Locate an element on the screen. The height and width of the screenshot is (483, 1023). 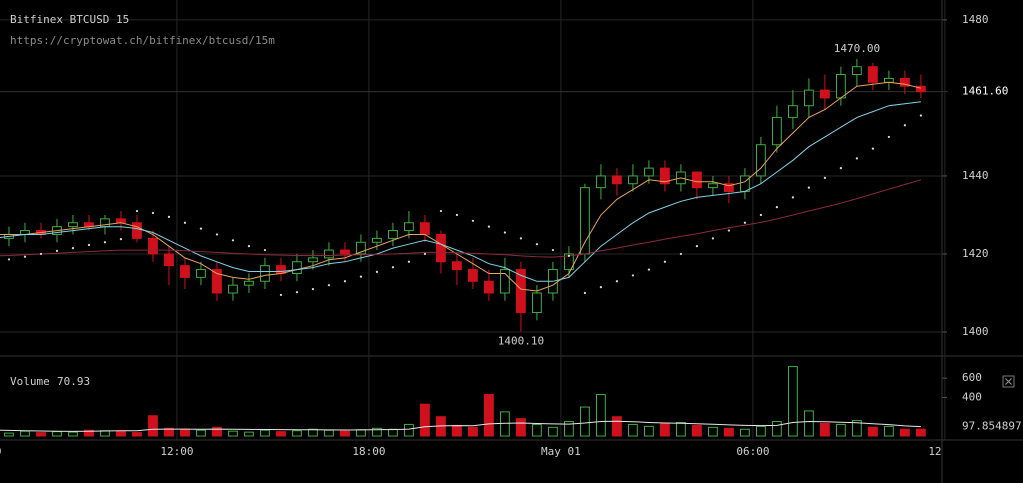
volume-average-label: 97.854897 is located at coordinates (992, 426).